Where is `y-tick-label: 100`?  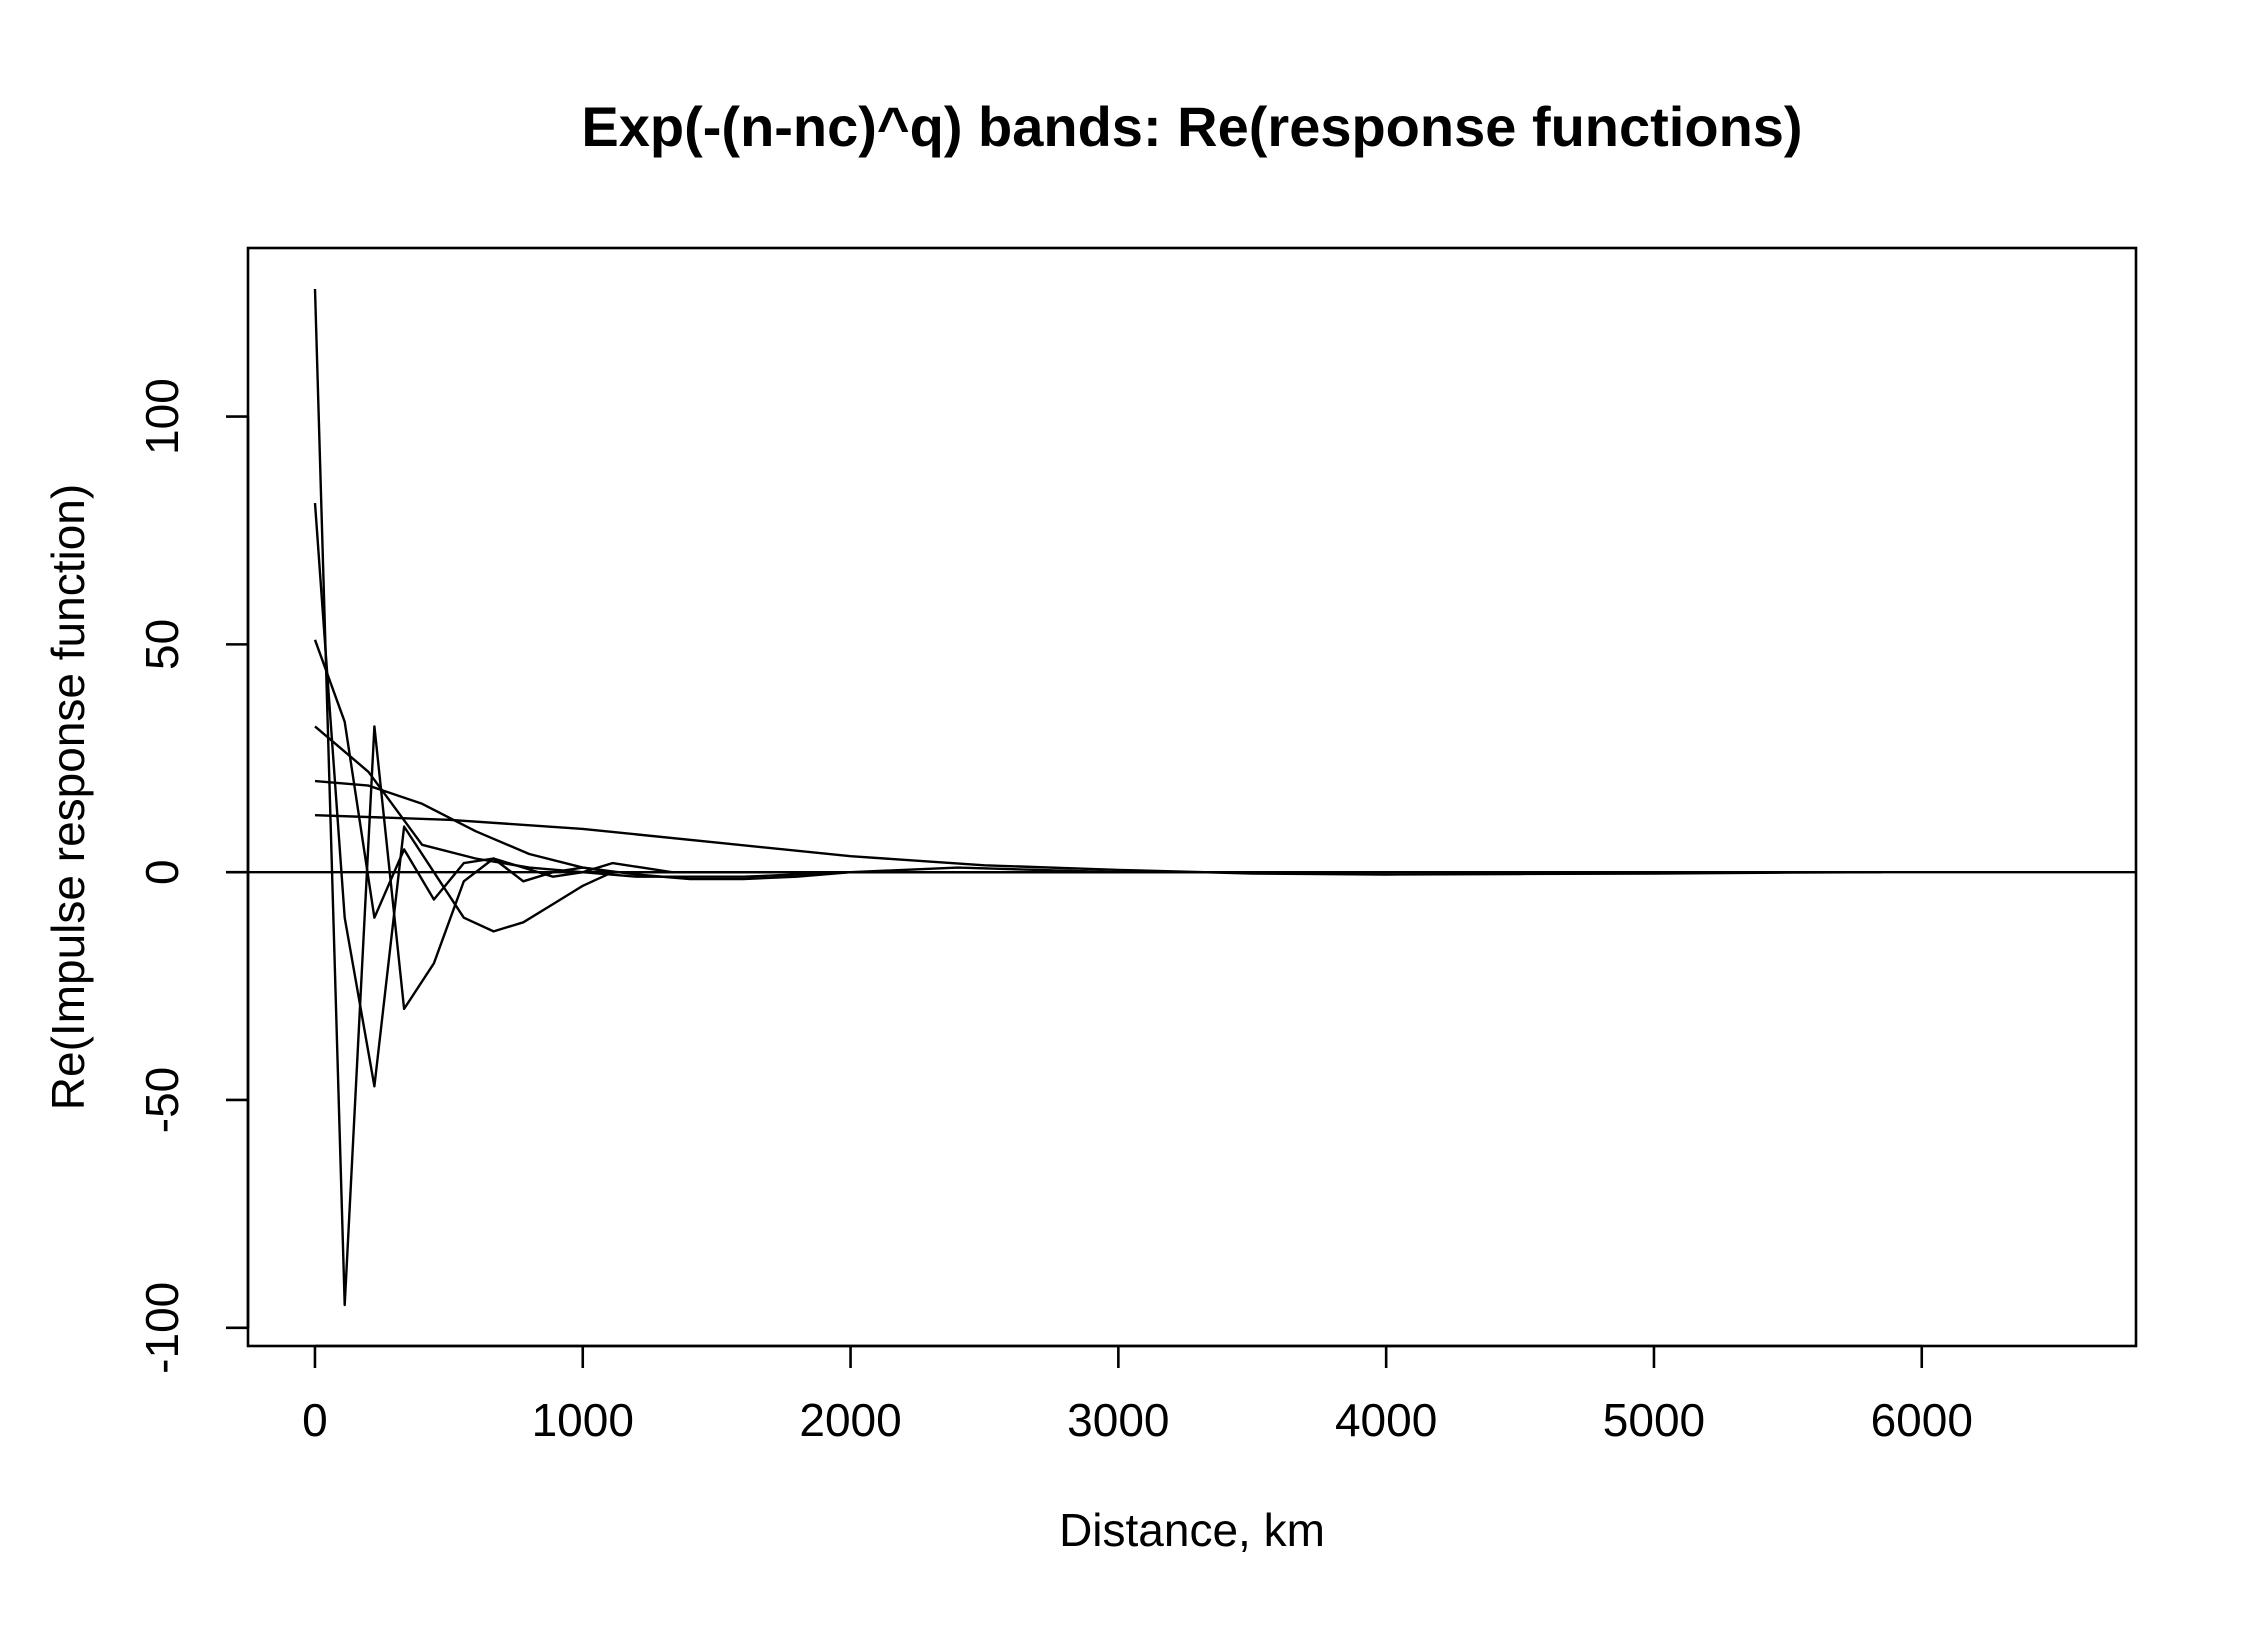
y-tick-label: 100 is located at coordinates (162, 416).